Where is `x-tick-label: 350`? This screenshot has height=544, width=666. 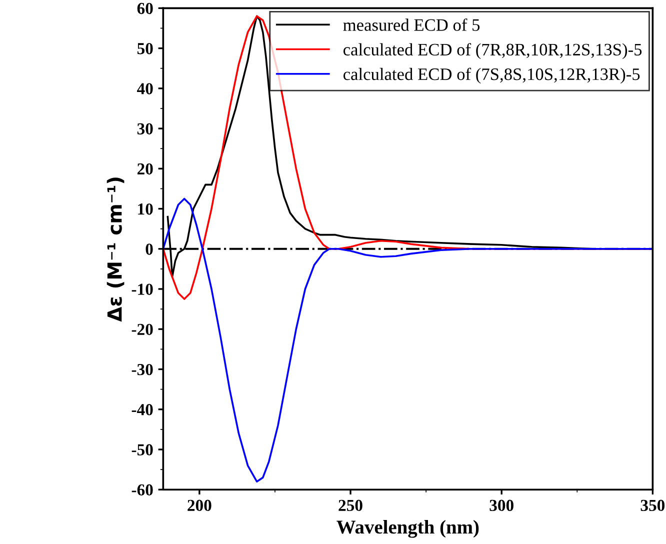
x-tick-label: 350 is located at coordinates (652, 506).